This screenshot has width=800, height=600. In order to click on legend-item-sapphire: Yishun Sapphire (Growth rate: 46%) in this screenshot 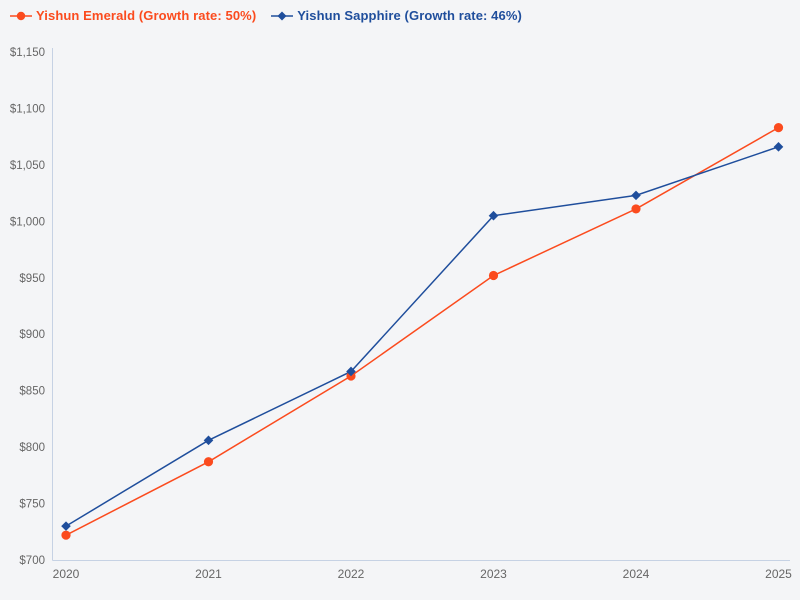, I will do `click(396, 15)`.